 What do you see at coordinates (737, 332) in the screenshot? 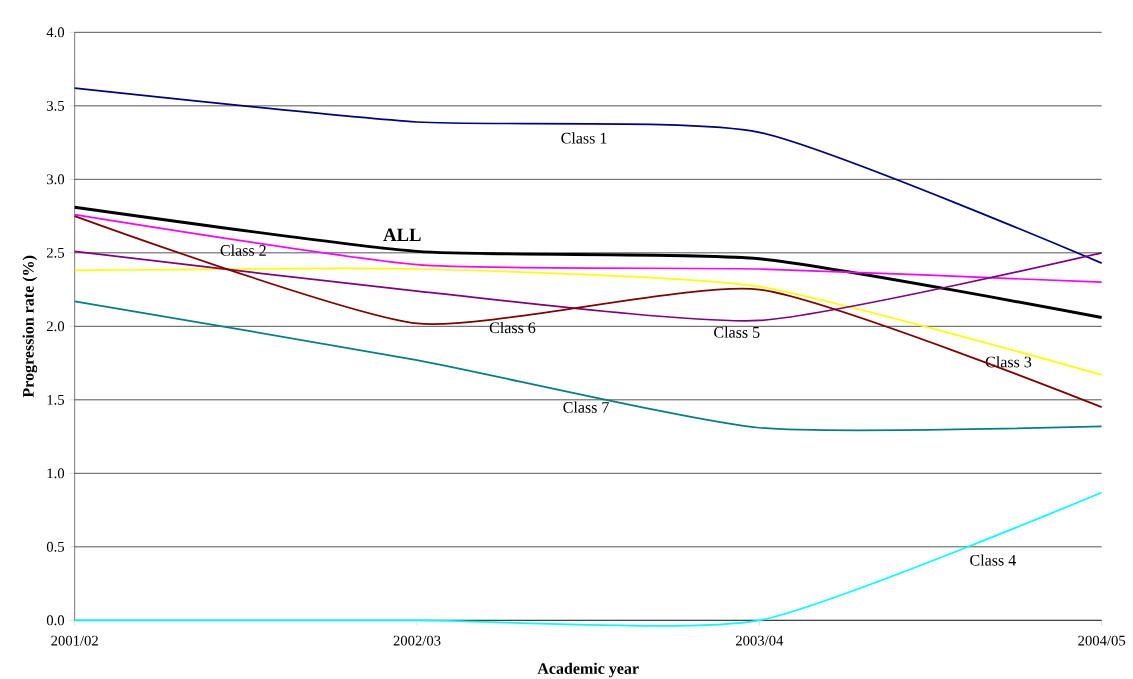
I see `series-label: Class 5` at bounding box center [737, 332].